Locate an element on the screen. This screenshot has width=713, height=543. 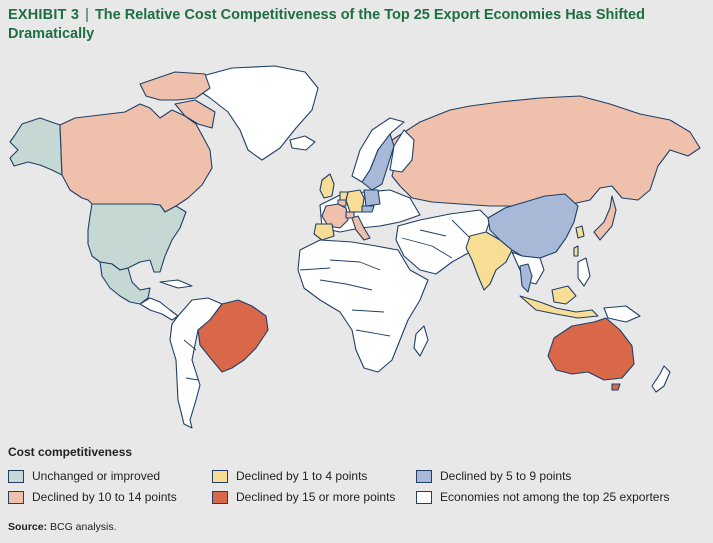
legend-item-declined-10-14: Declined by 10 to 14 points is located at coordinates (92, 497).